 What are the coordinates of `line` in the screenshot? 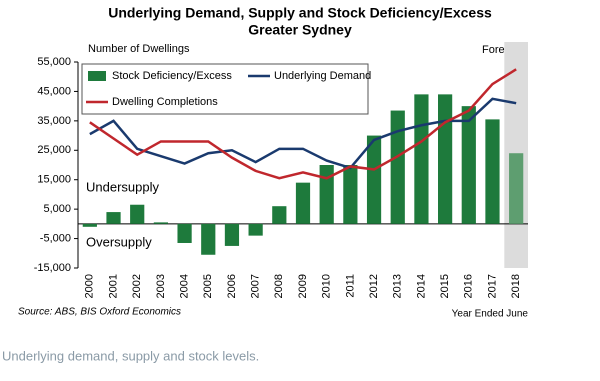 It's located at (303, 133).